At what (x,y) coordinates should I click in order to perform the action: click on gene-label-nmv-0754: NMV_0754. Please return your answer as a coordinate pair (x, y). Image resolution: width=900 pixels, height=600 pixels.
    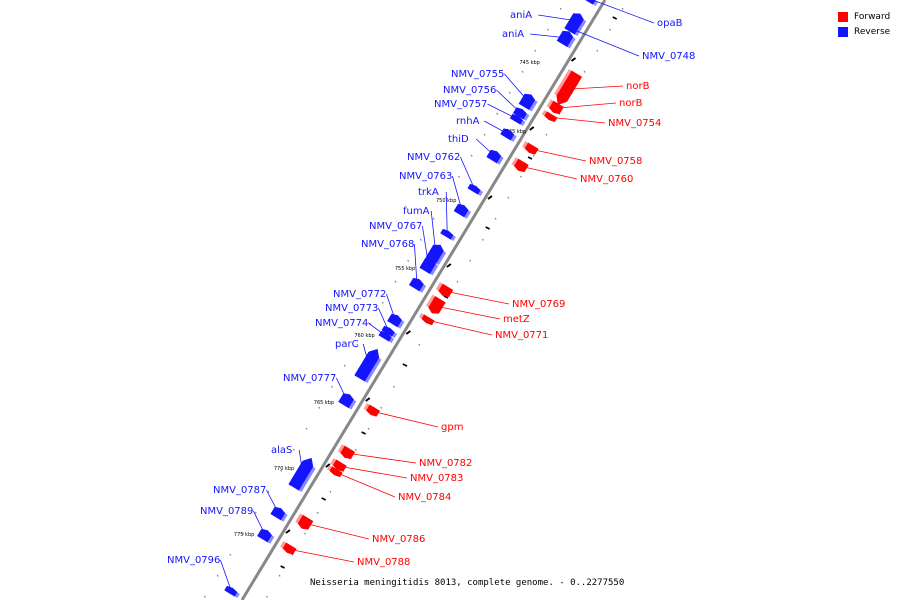
    Looking at the image, I should click on (634, 123).